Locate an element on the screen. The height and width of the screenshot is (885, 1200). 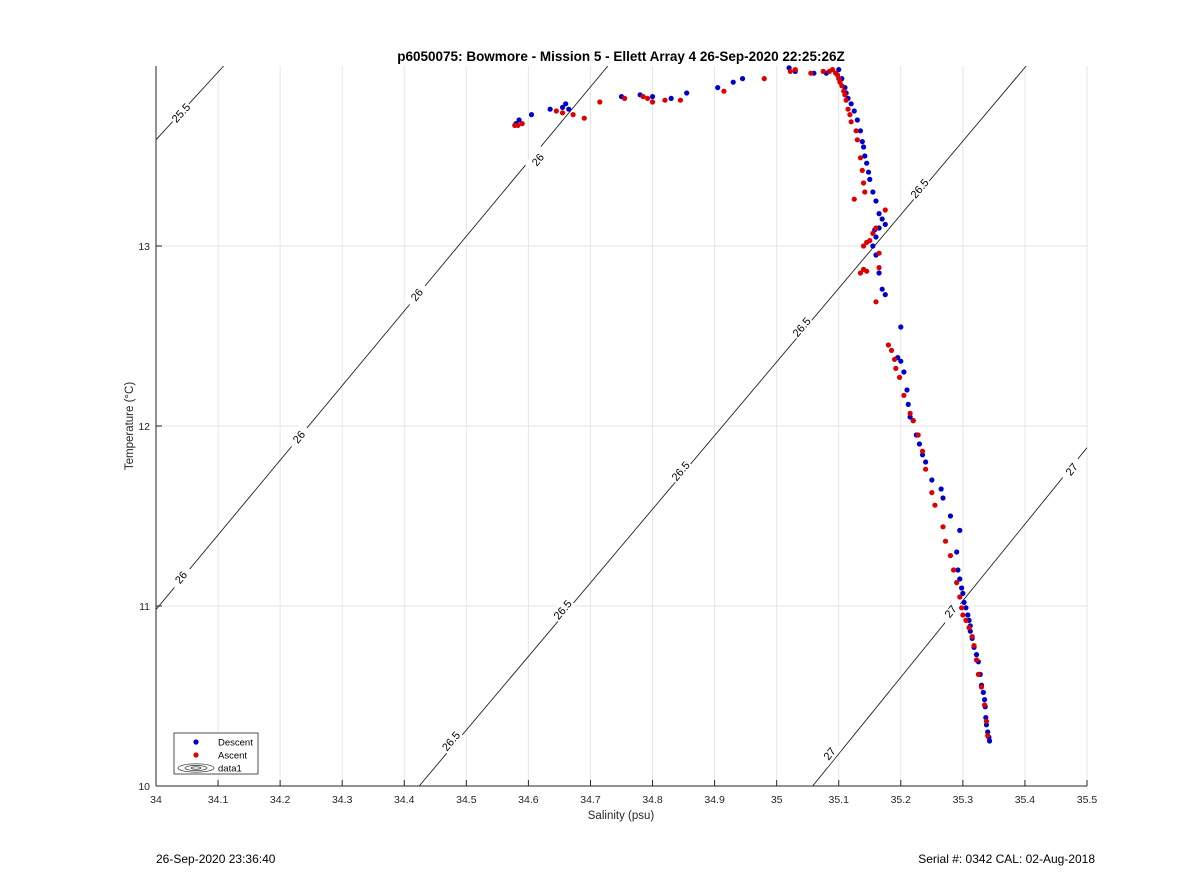
x-tick-label: 35.1 is located at coordinates (839, 800).